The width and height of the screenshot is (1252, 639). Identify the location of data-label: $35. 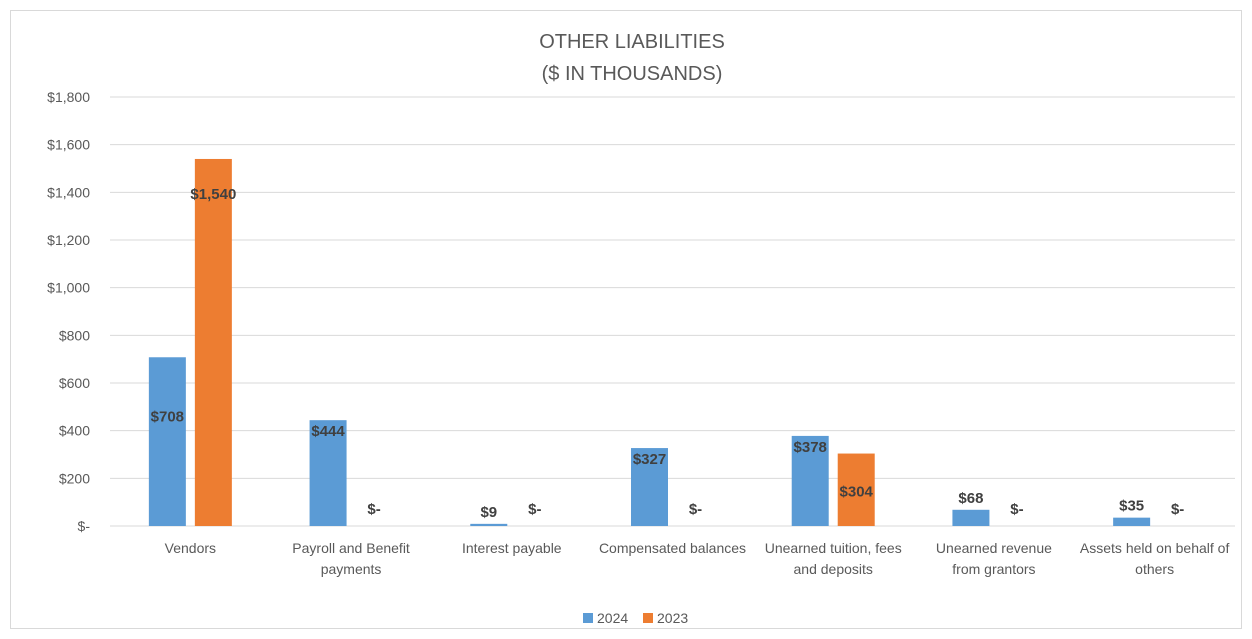
(1131, 506).